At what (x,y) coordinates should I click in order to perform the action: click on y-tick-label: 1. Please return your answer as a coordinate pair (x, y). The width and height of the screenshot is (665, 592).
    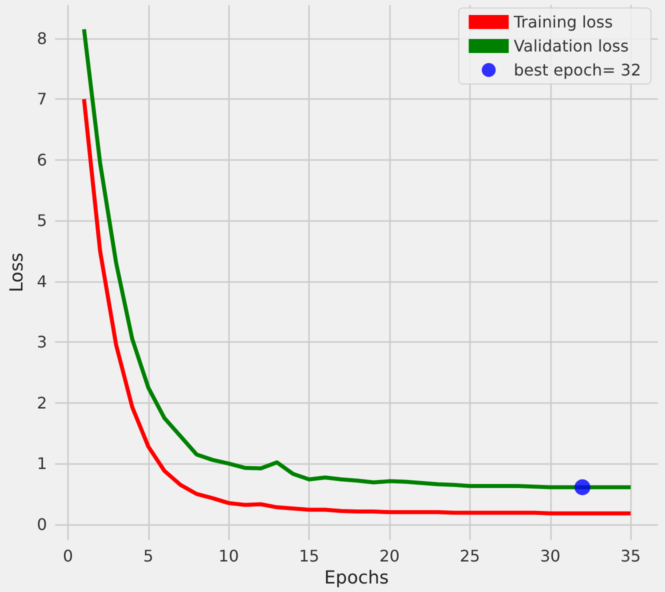
    Looking at the image, I should click on (42, 464).